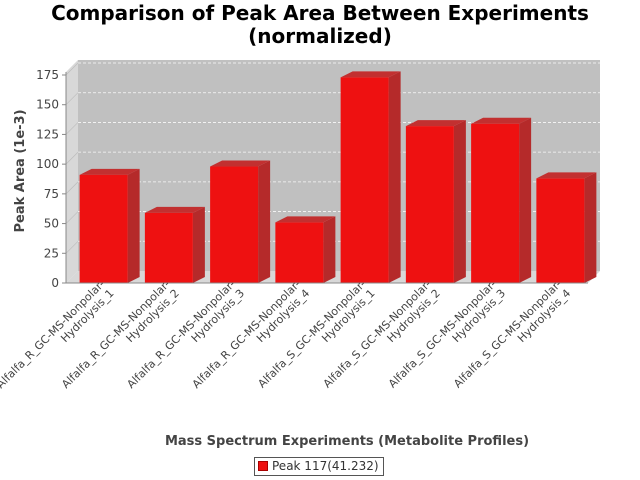  What do you see at coordinates (251, 334) in the screenshot?
I see `x-tick-label: Alfalfa_R_GC-MS-Nonpolar-Hydrolysis_4` at bounding box center [251, 334].